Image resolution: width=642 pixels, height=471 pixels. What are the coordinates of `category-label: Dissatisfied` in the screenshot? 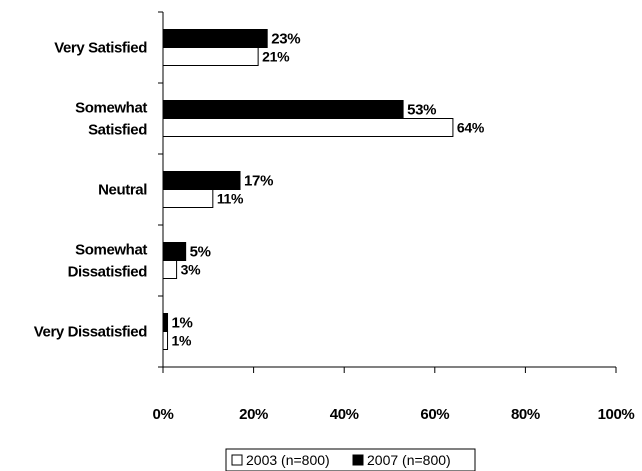 It's located at (108, 272).